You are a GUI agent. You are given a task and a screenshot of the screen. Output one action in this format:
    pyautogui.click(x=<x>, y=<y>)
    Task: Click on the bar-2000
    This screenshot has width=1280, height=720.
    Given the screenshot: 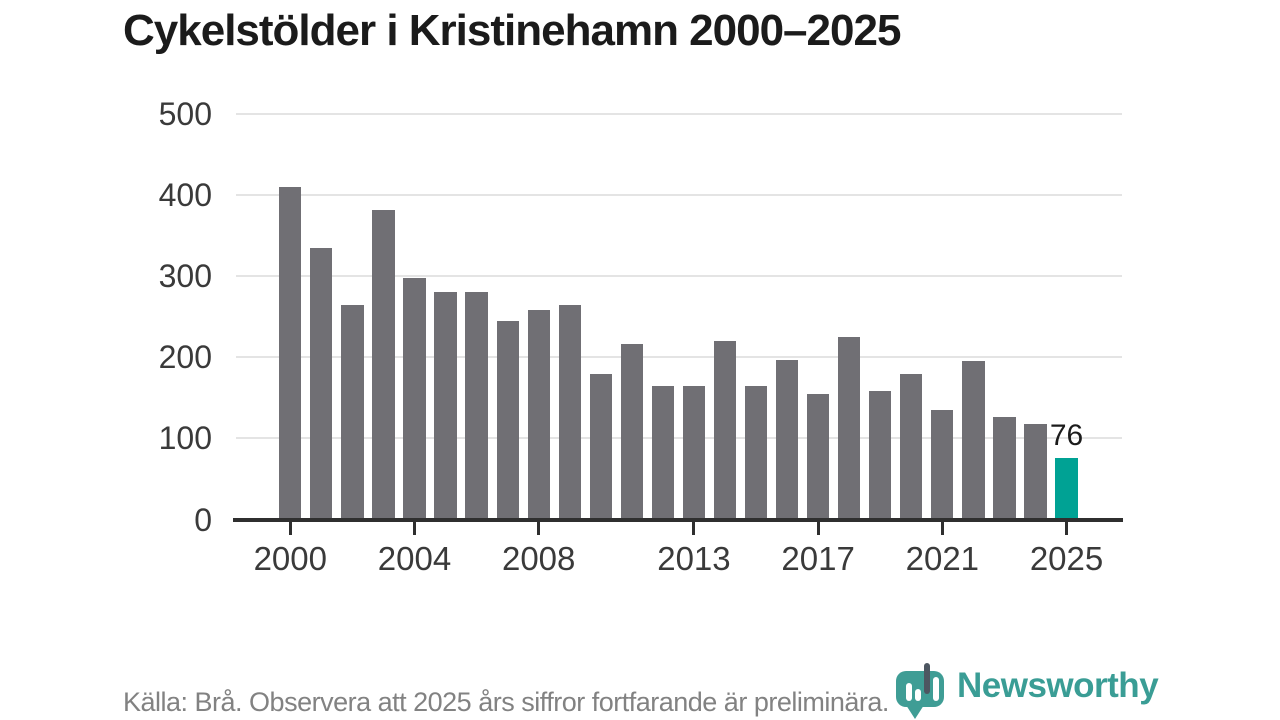 What is the action you would take?
    pyautogui.click(x=290, y=353)
    